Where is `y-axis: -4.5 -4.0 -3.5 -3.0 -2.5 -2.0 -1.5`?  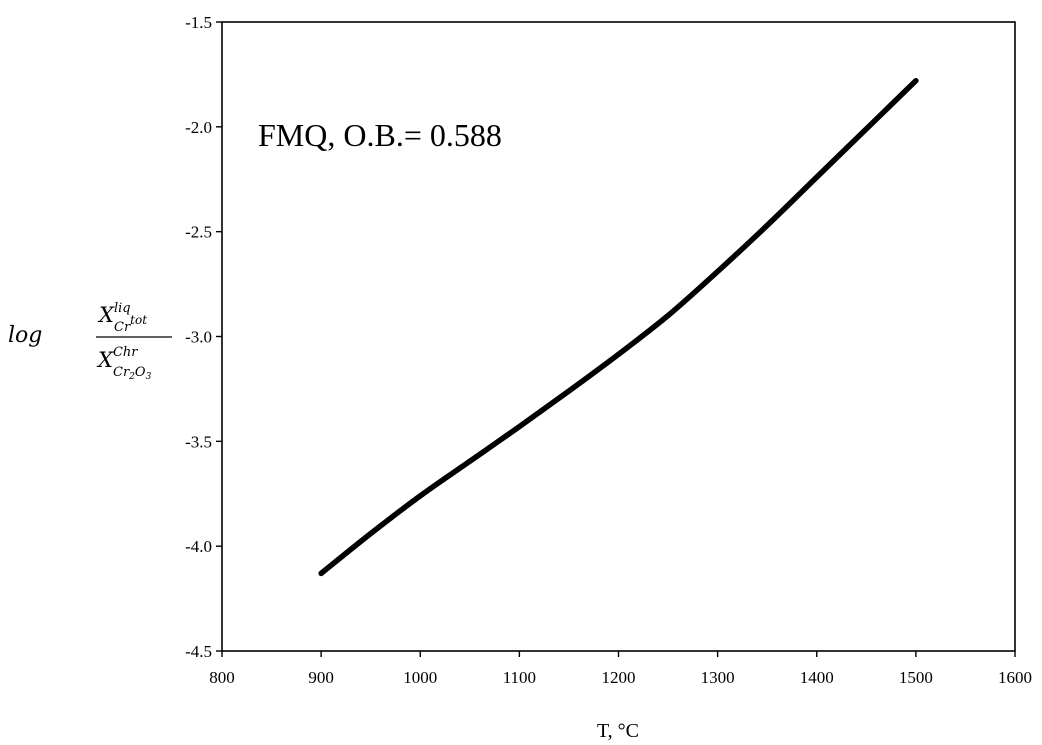
y-axis: -4.5 -4.0 -3.5 -3.0 -2.5 -2.0 -1.5 is located at coordinates (203, 337).